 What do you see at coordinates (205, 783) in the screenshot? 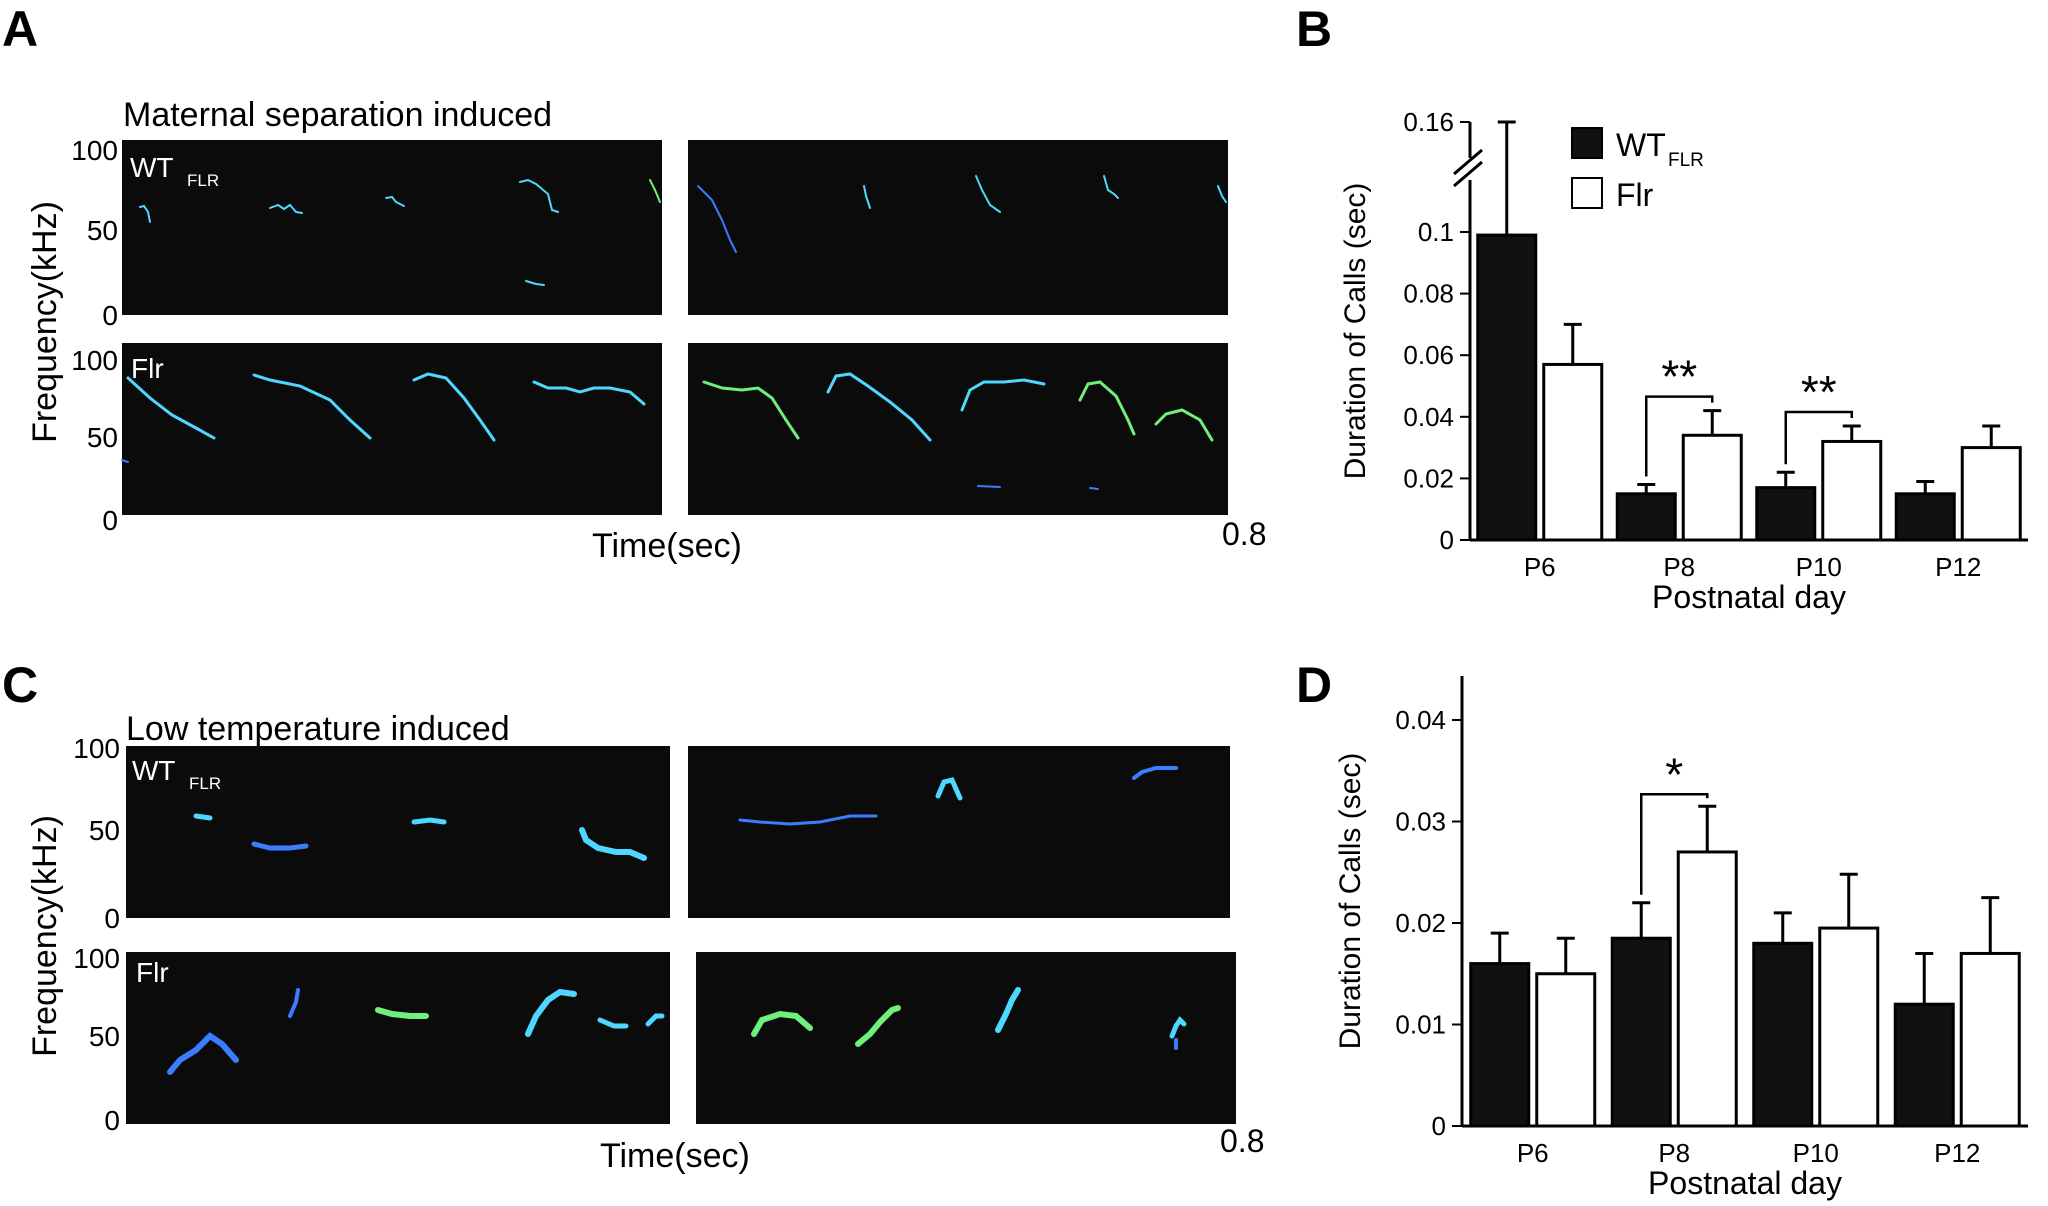
I see `panel-c-wt-label-sub: FLR` at bounding box center [205, 783].